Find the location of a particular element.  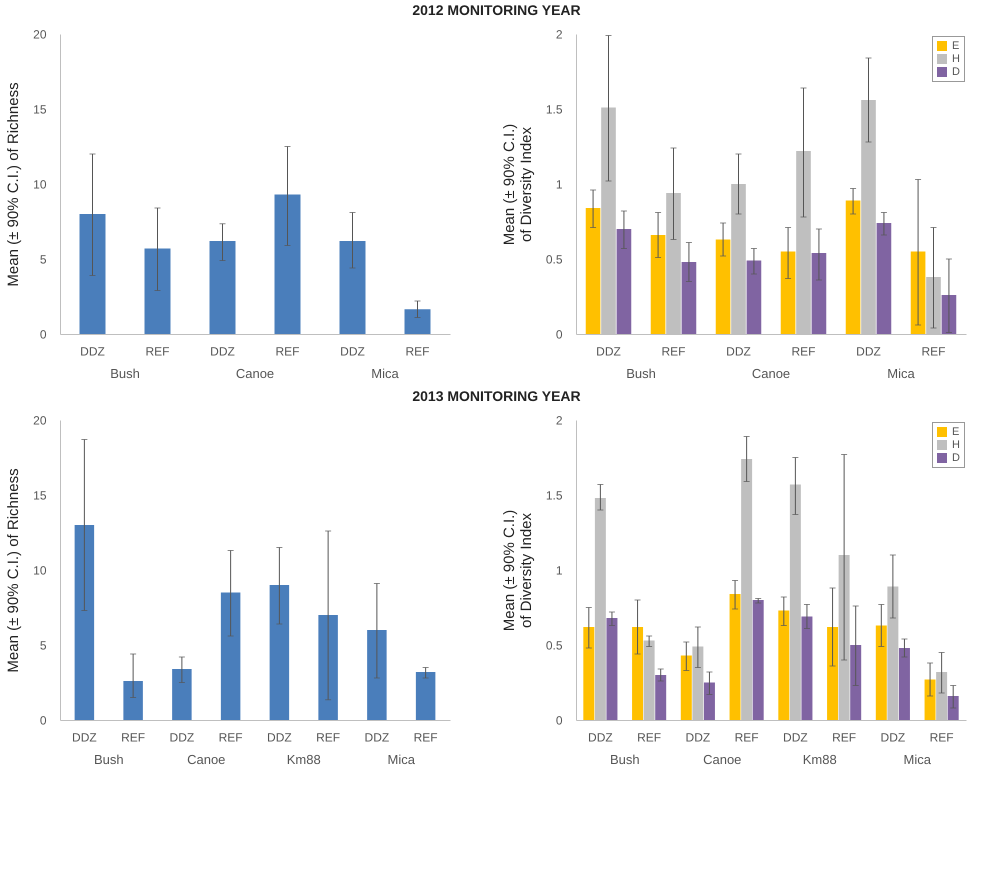

text: 2013 MONITORING YEAR is located at coordinates (496, 396).